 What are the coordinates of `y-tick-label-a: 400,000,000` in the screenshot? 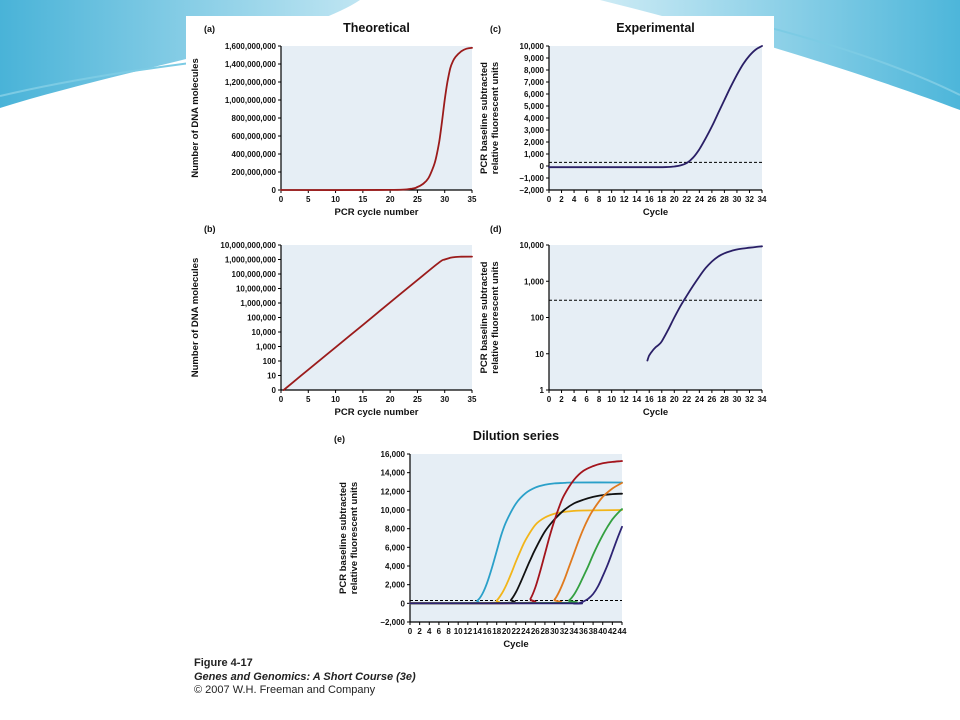 It's located at (254, 154).